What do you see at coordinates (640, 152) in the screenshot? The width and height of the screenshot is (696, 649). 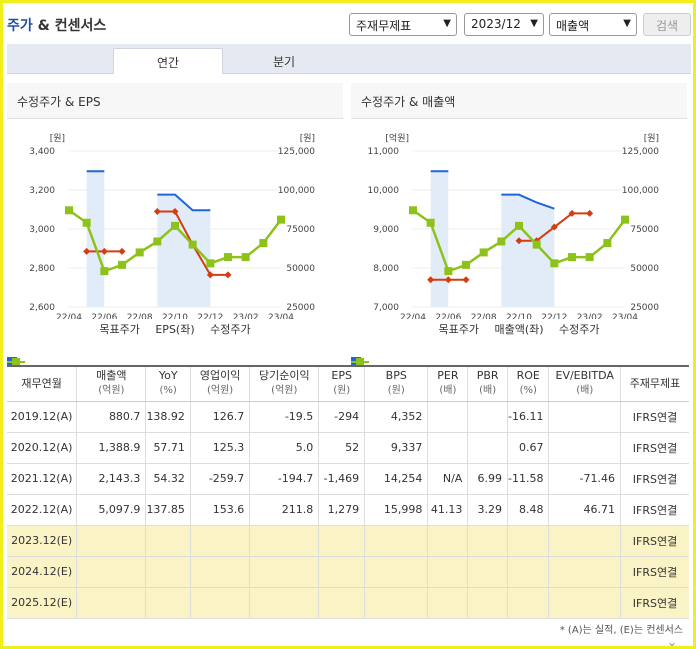 I see `right-axis-tick-label: 125,000` at bounding box center [640, 152].